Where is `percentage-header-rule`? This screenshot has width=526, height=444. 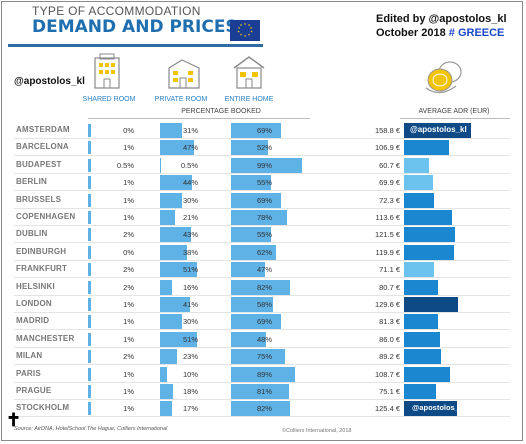
percentage-header-rule is located at coordinates (199, 118).